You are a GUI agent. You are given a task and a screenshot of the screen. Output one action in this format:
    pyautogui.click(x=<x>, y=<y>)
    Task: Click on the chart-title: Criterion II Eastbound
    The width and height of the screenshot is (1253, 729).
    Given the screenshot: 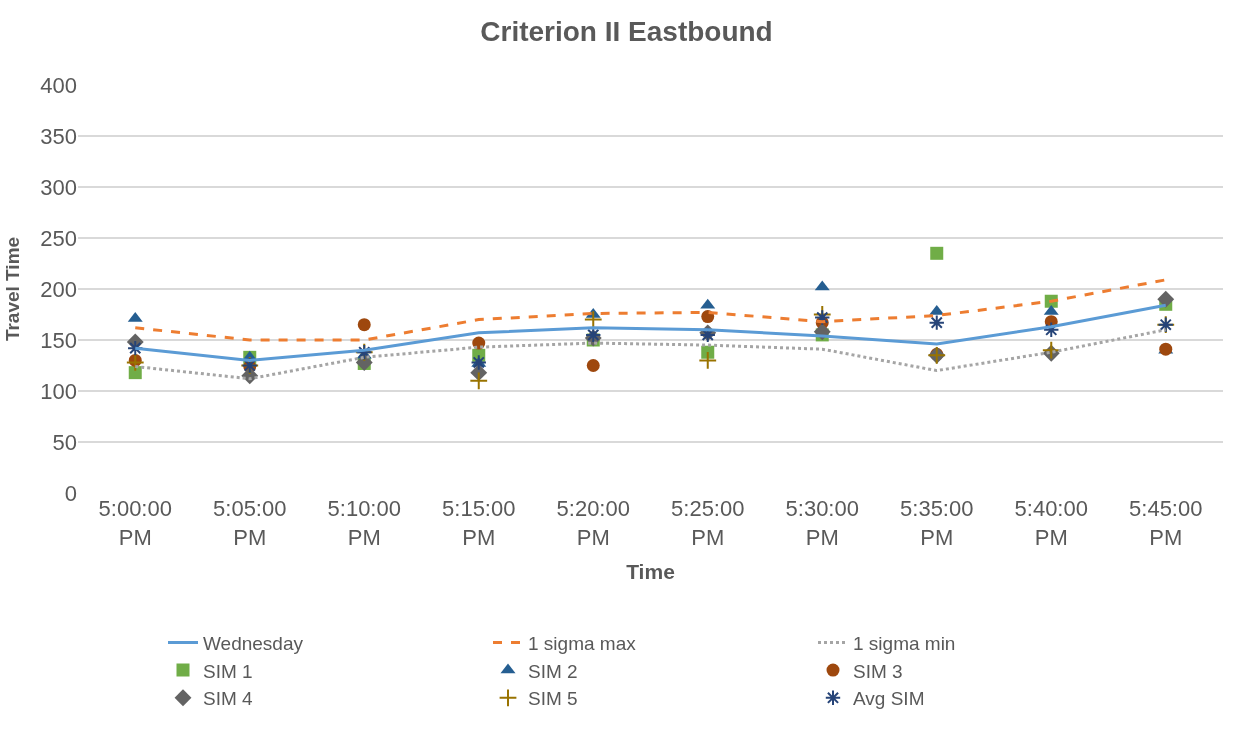 What is the action you would take?
    pyautogui.click(x=626, y=32)
    